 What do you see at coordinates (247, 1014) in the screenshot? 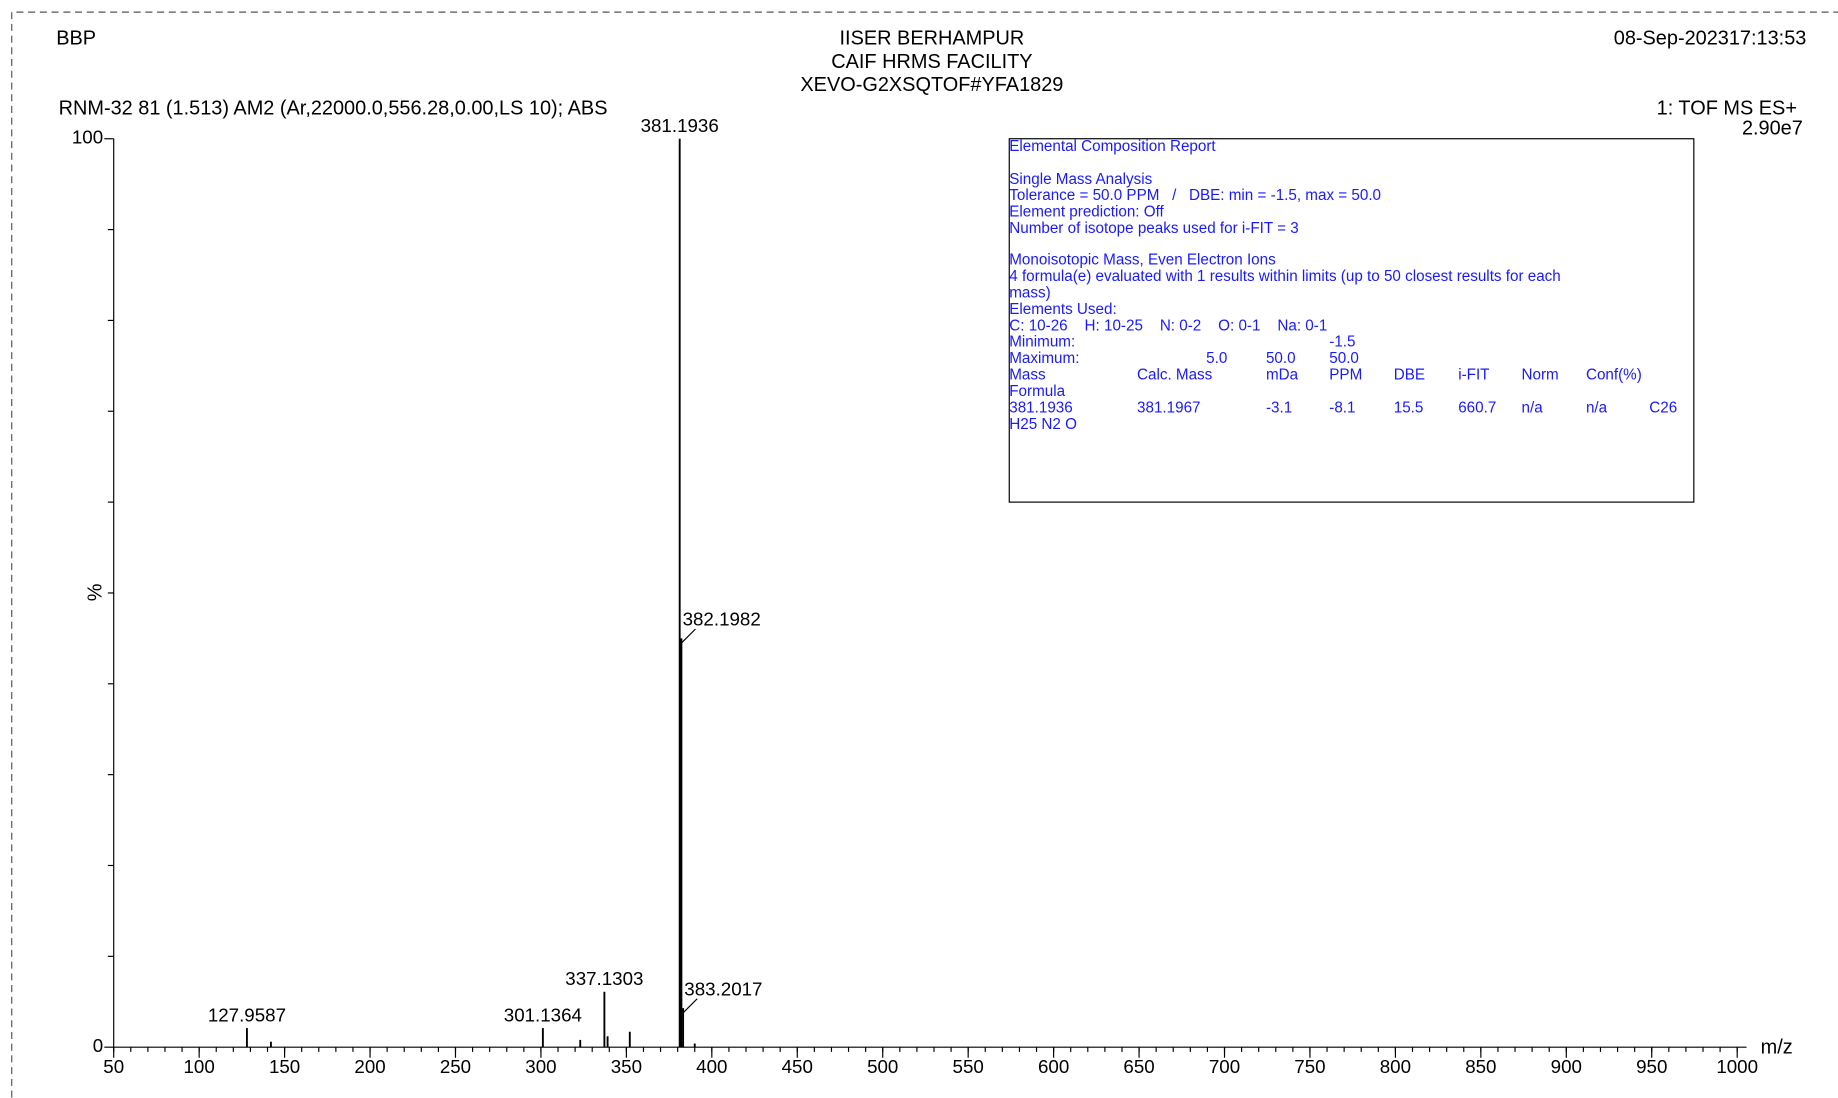
I see `peak-label: 127.9587` at bounding box center [247, 1014].